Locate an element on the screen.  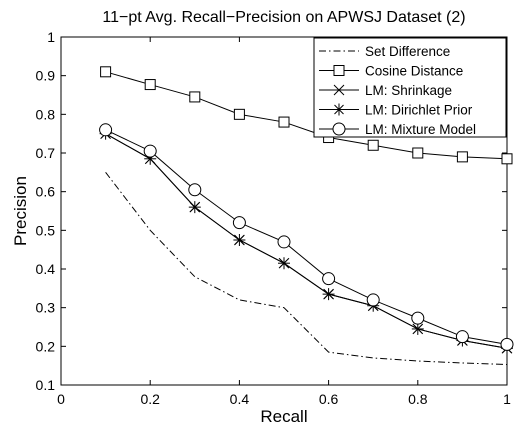
x-axis-label: Recall is located at coordinates (283, 416).